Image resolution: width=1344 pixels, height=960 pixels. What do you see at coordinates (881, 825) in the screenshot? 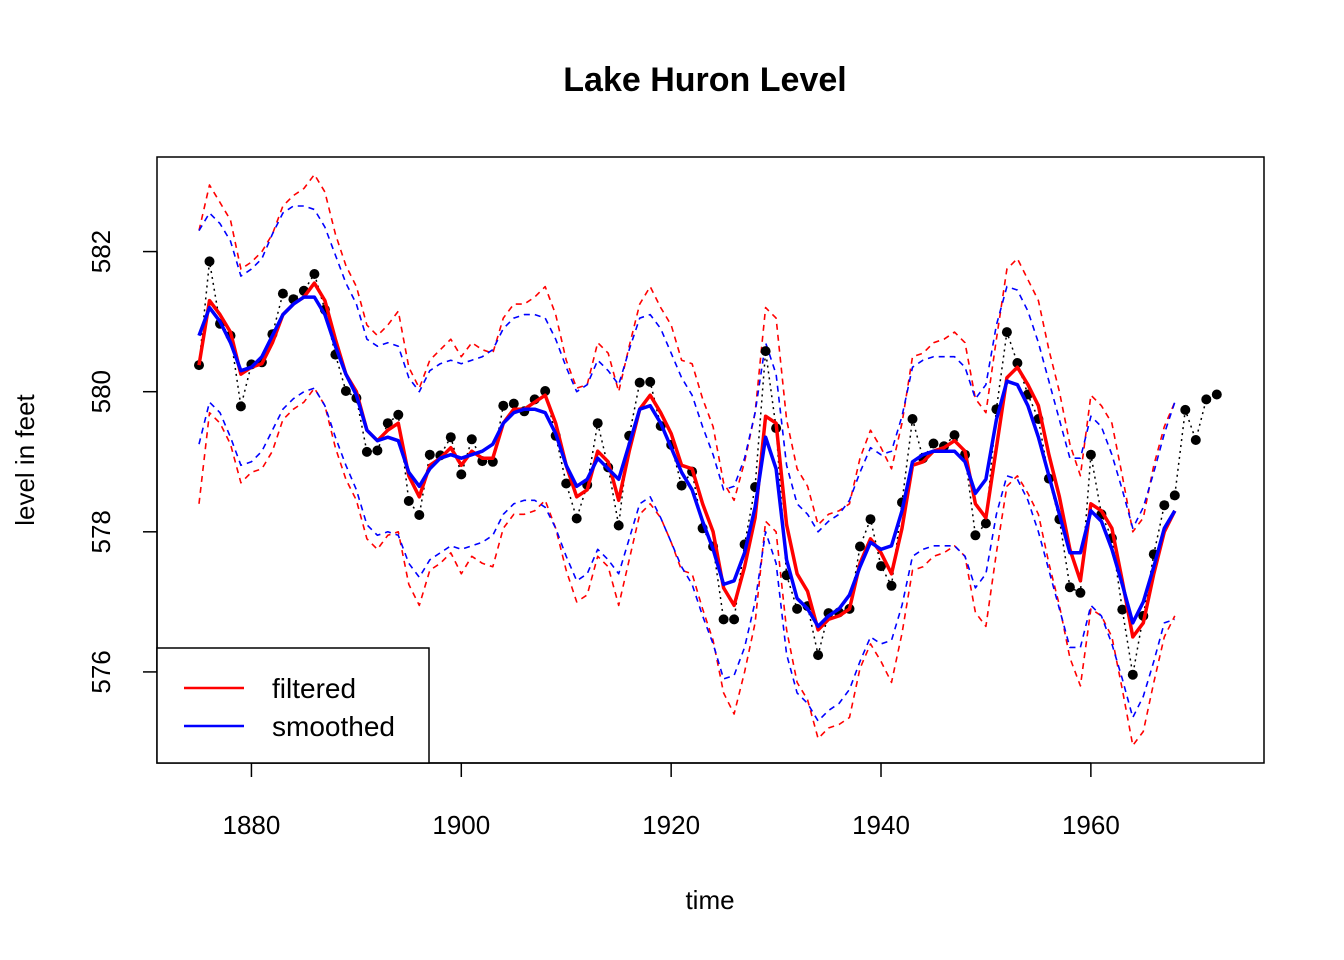
I see `x-tick-label: 1940` at bounding box center [881, 825].